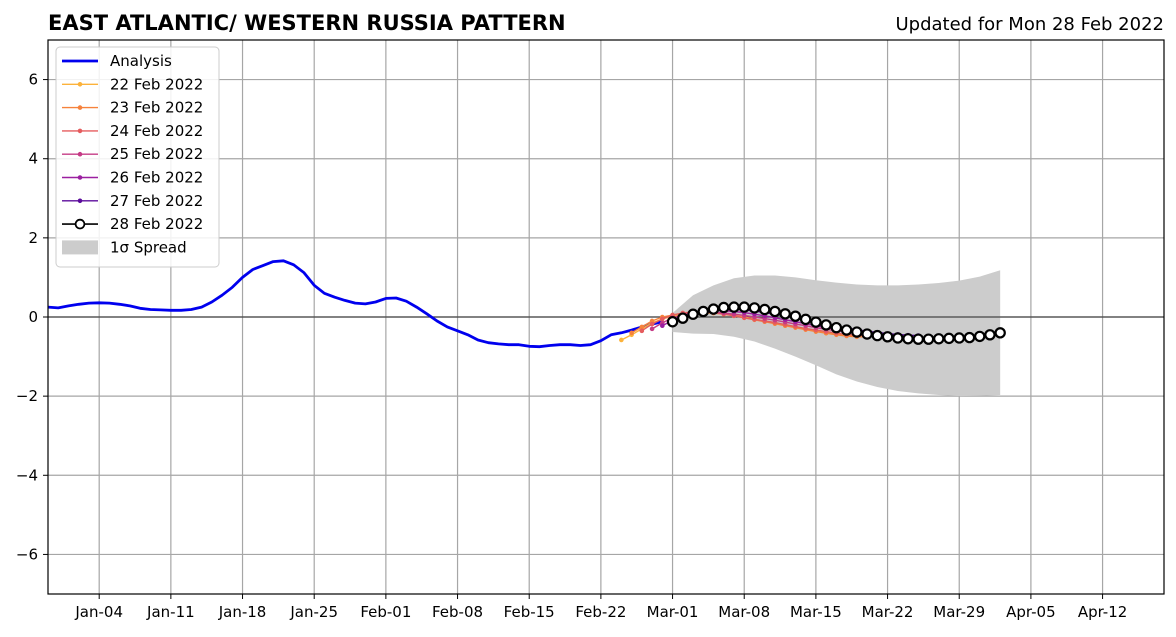 This screenshot has height=637, width=1176. What do you see at coordinates (313, 612) in the screenshot?
I see `x-tick-label: Jan-25` at bounding box center [313, 612].